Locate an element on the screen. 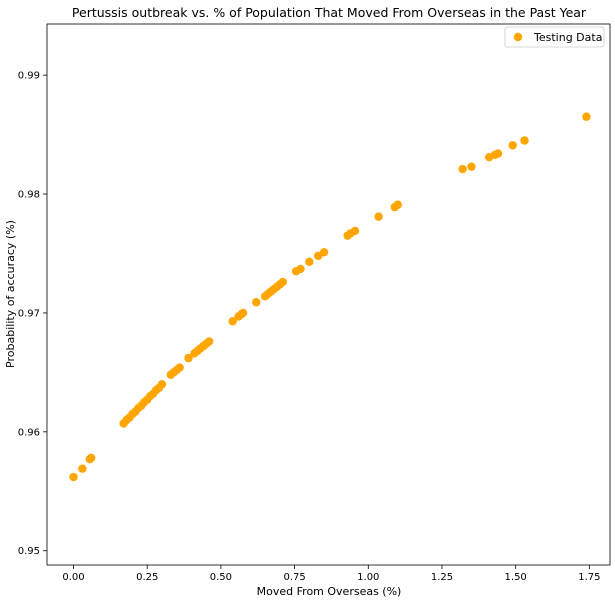 The height and width of the screenshot is (604, 615). y-tick-label: 0.99 is located at coordinates (29, 76).